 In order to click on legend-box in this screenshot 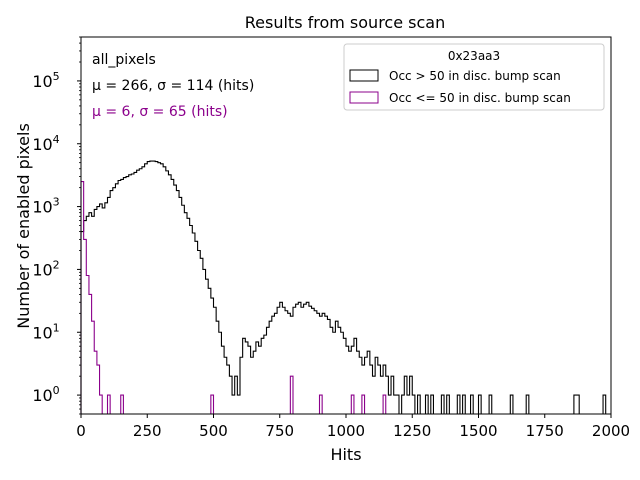, I will do `click(474, 77)`.